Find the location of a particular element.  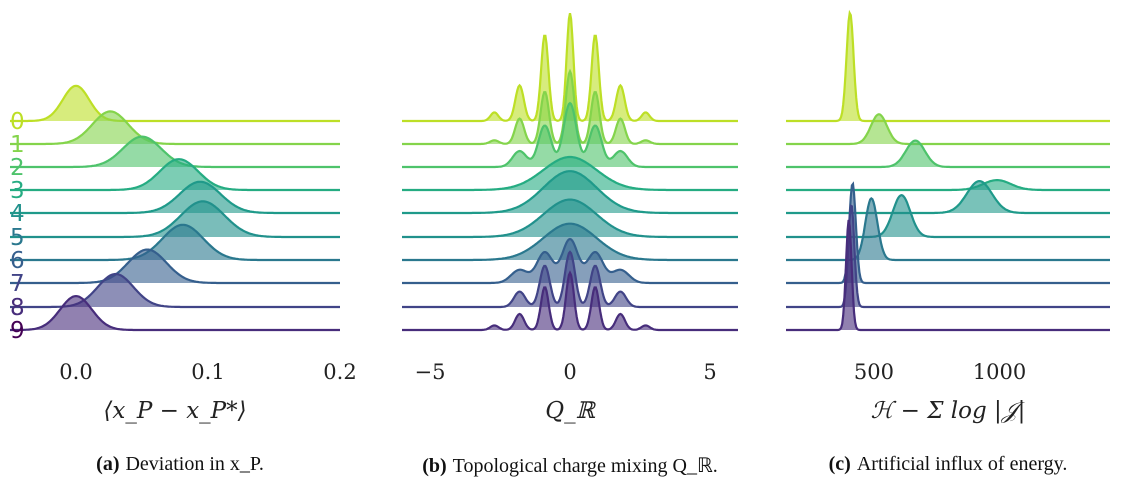

caption-b-tag: (b) is located at coordinates (434, 466).